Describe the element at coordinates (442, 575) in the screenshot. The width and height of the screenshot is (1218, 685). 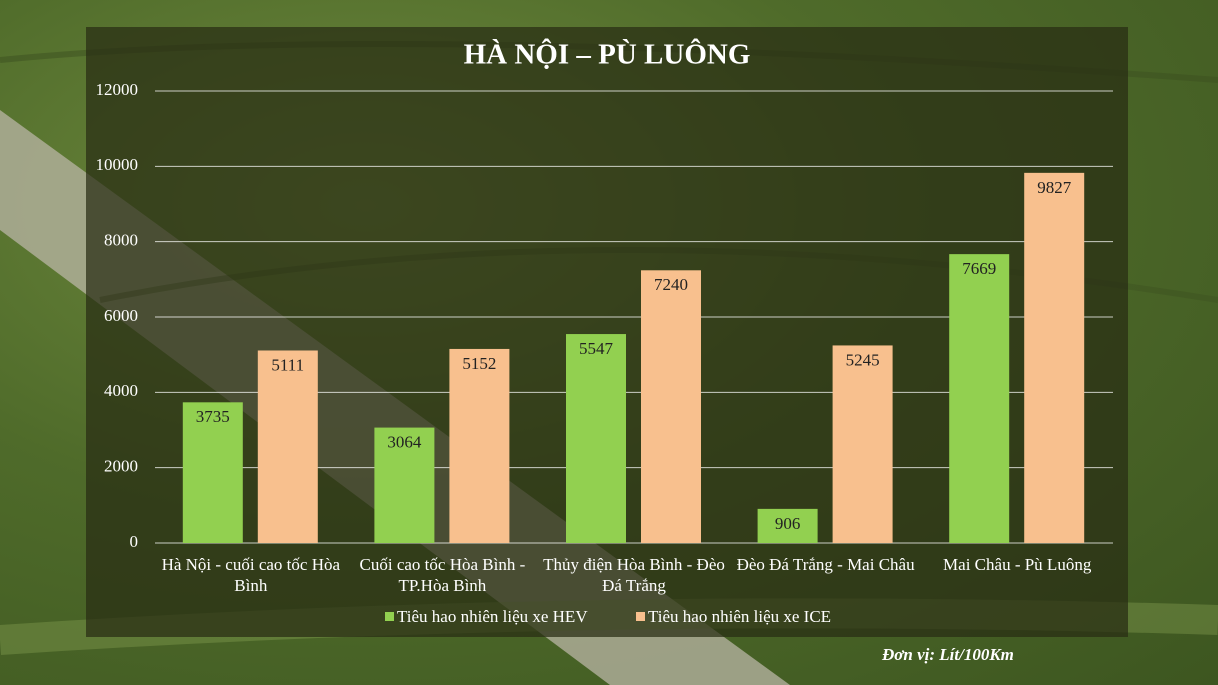
I see `x-tick-label: Cuối cao tốc Hòa Bình - TP.Hòa Bình` at that location.